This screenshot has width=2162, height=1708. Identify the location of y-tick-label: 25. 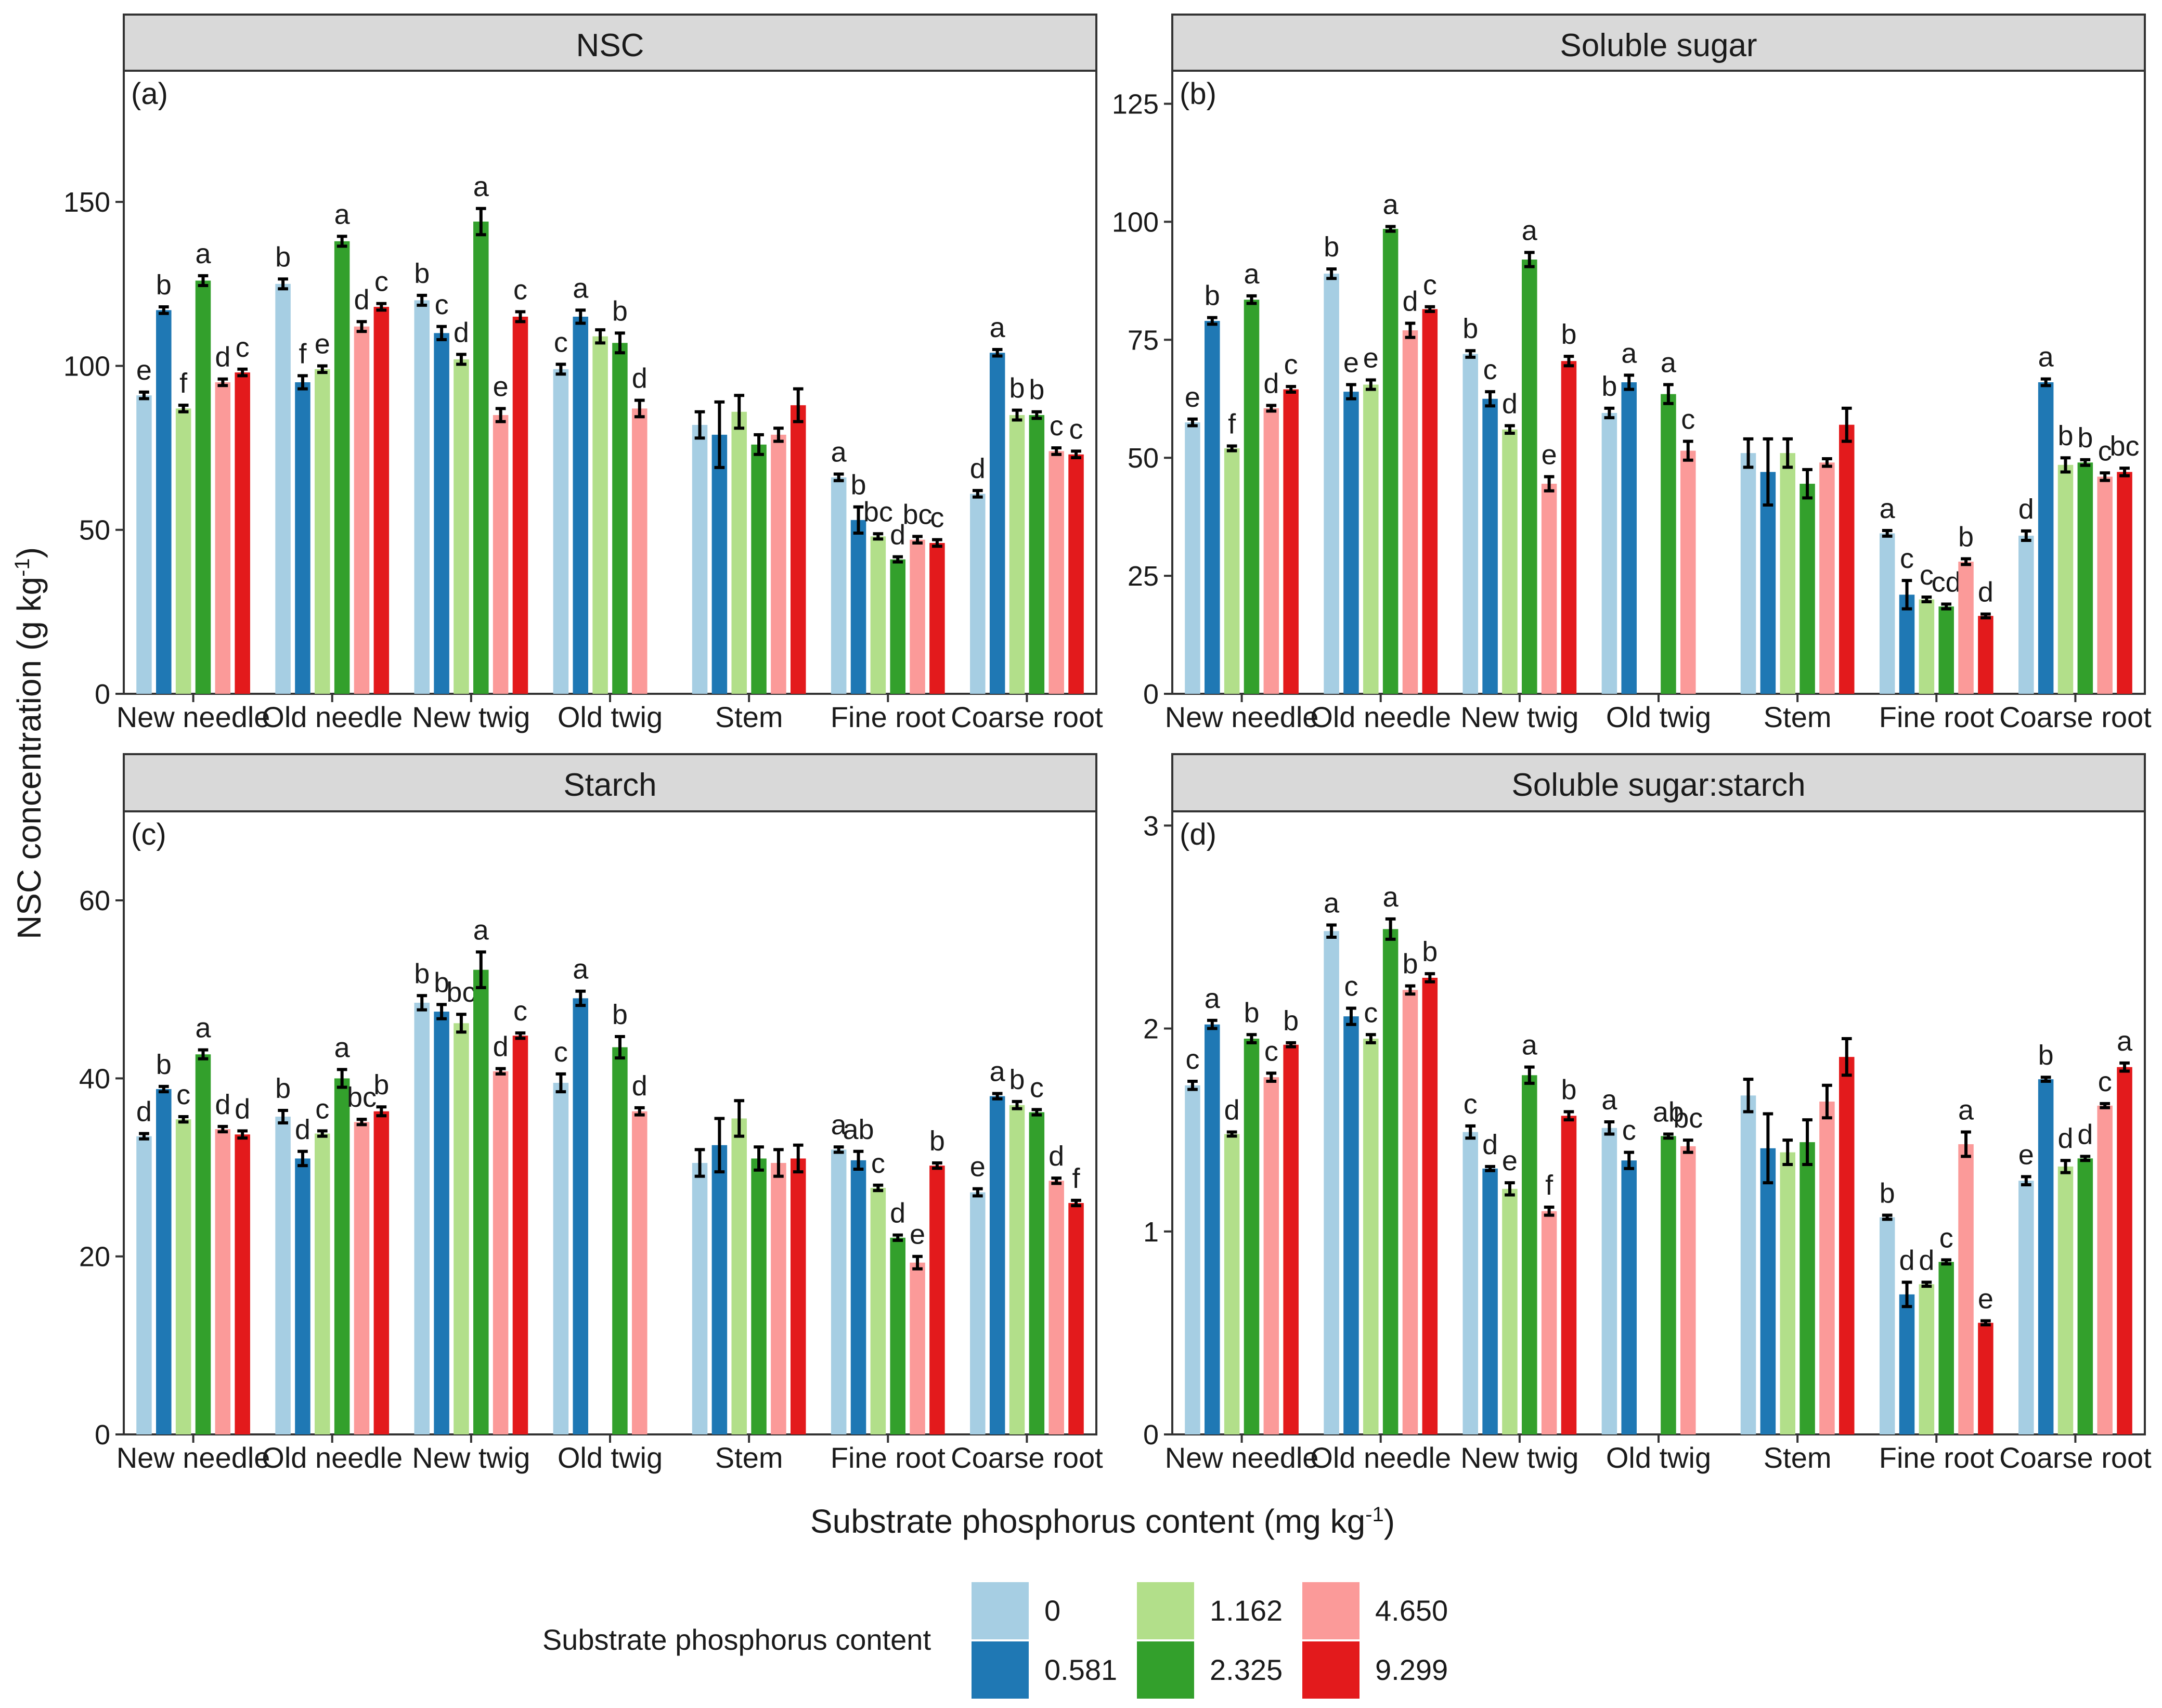
(1143, 576).